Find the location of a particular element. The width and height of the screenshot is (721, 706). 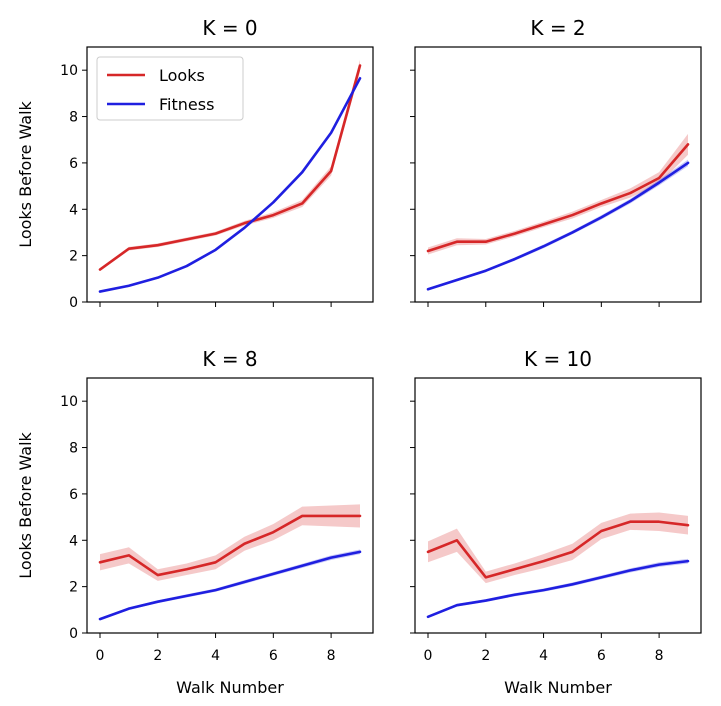

tick-layer is located at coordinates (535, 188).